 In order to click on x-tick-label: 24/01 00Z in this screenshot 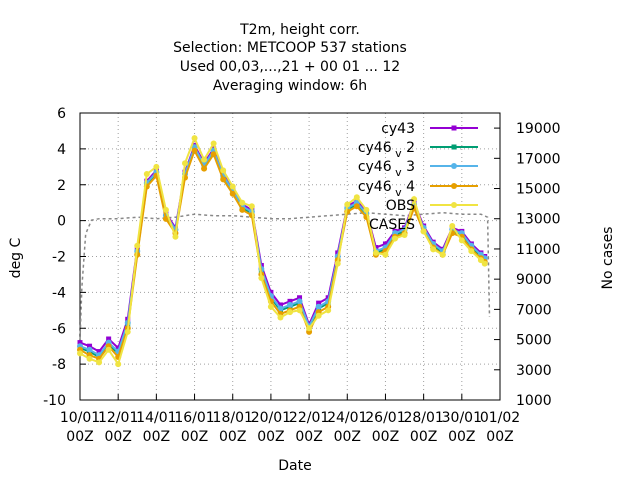, I will do `click(347, 427)`.